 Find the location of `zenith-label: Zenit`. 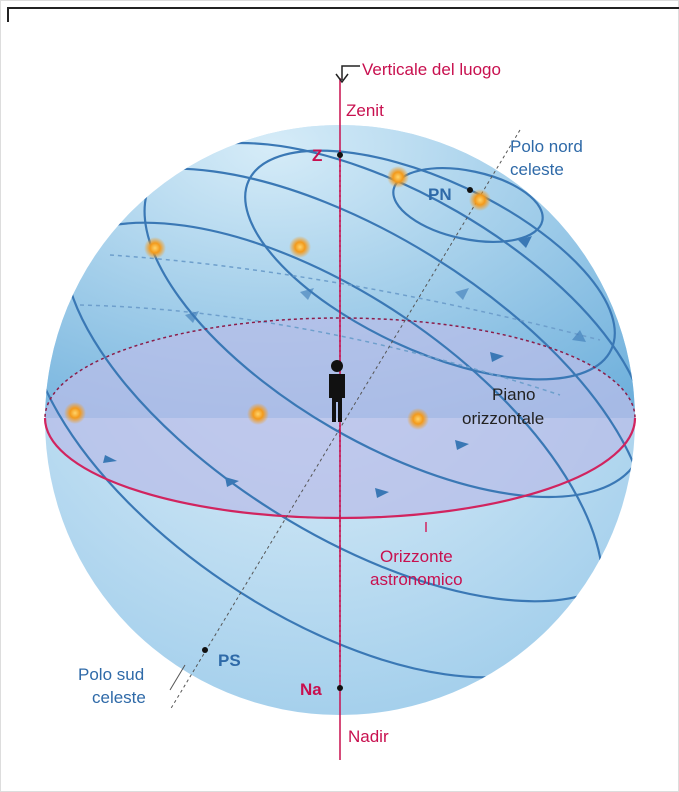

zenith-label: Zenit is located at coordinates (365, 110).